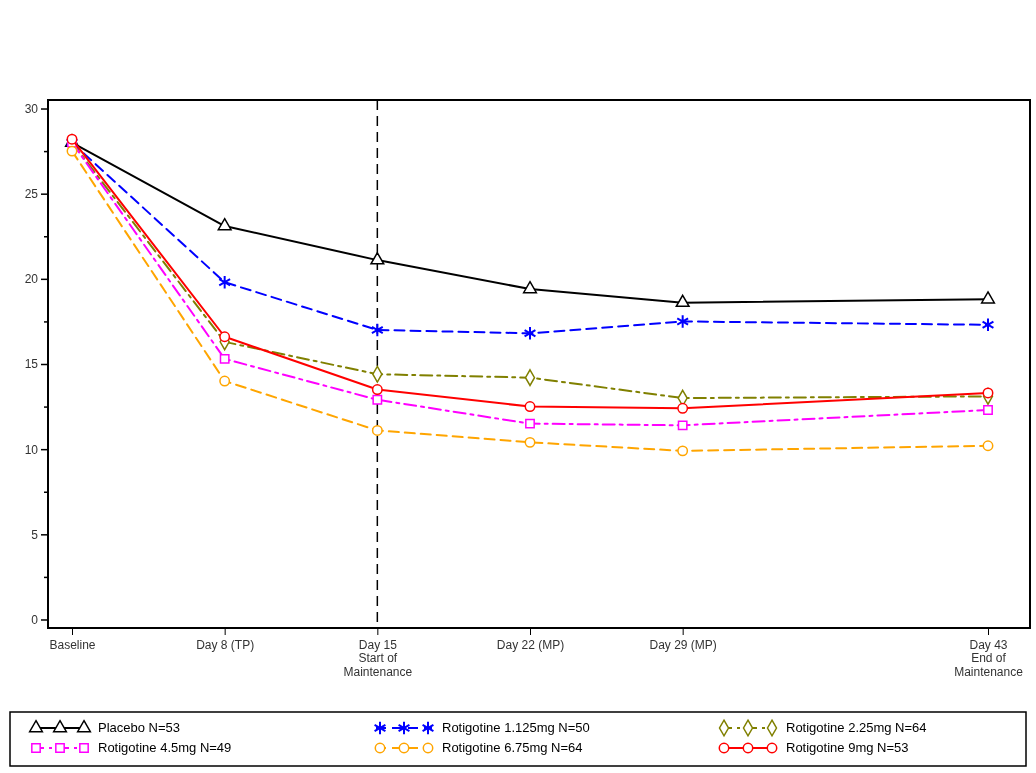 The height and width of the screenshot is (773, 1036). I want to click on y-tick-label: 20, so click(31, 279).